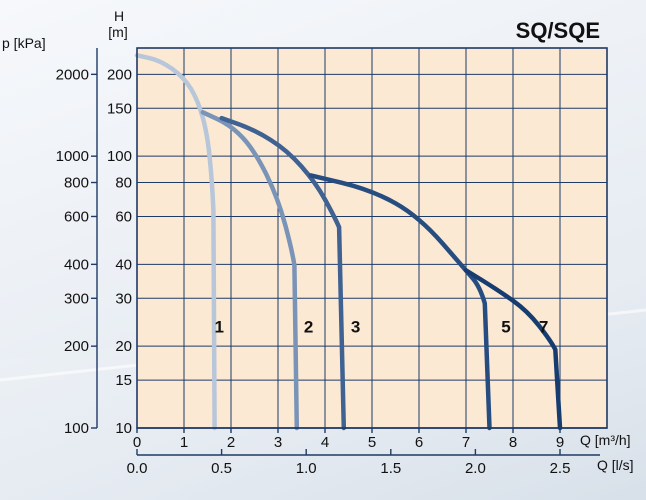 The image size is (646, 500). What do you see at coordinates (119, 108) in the screenshot?
I see `y-tick-label: 150` at bounding box center [119, 108].